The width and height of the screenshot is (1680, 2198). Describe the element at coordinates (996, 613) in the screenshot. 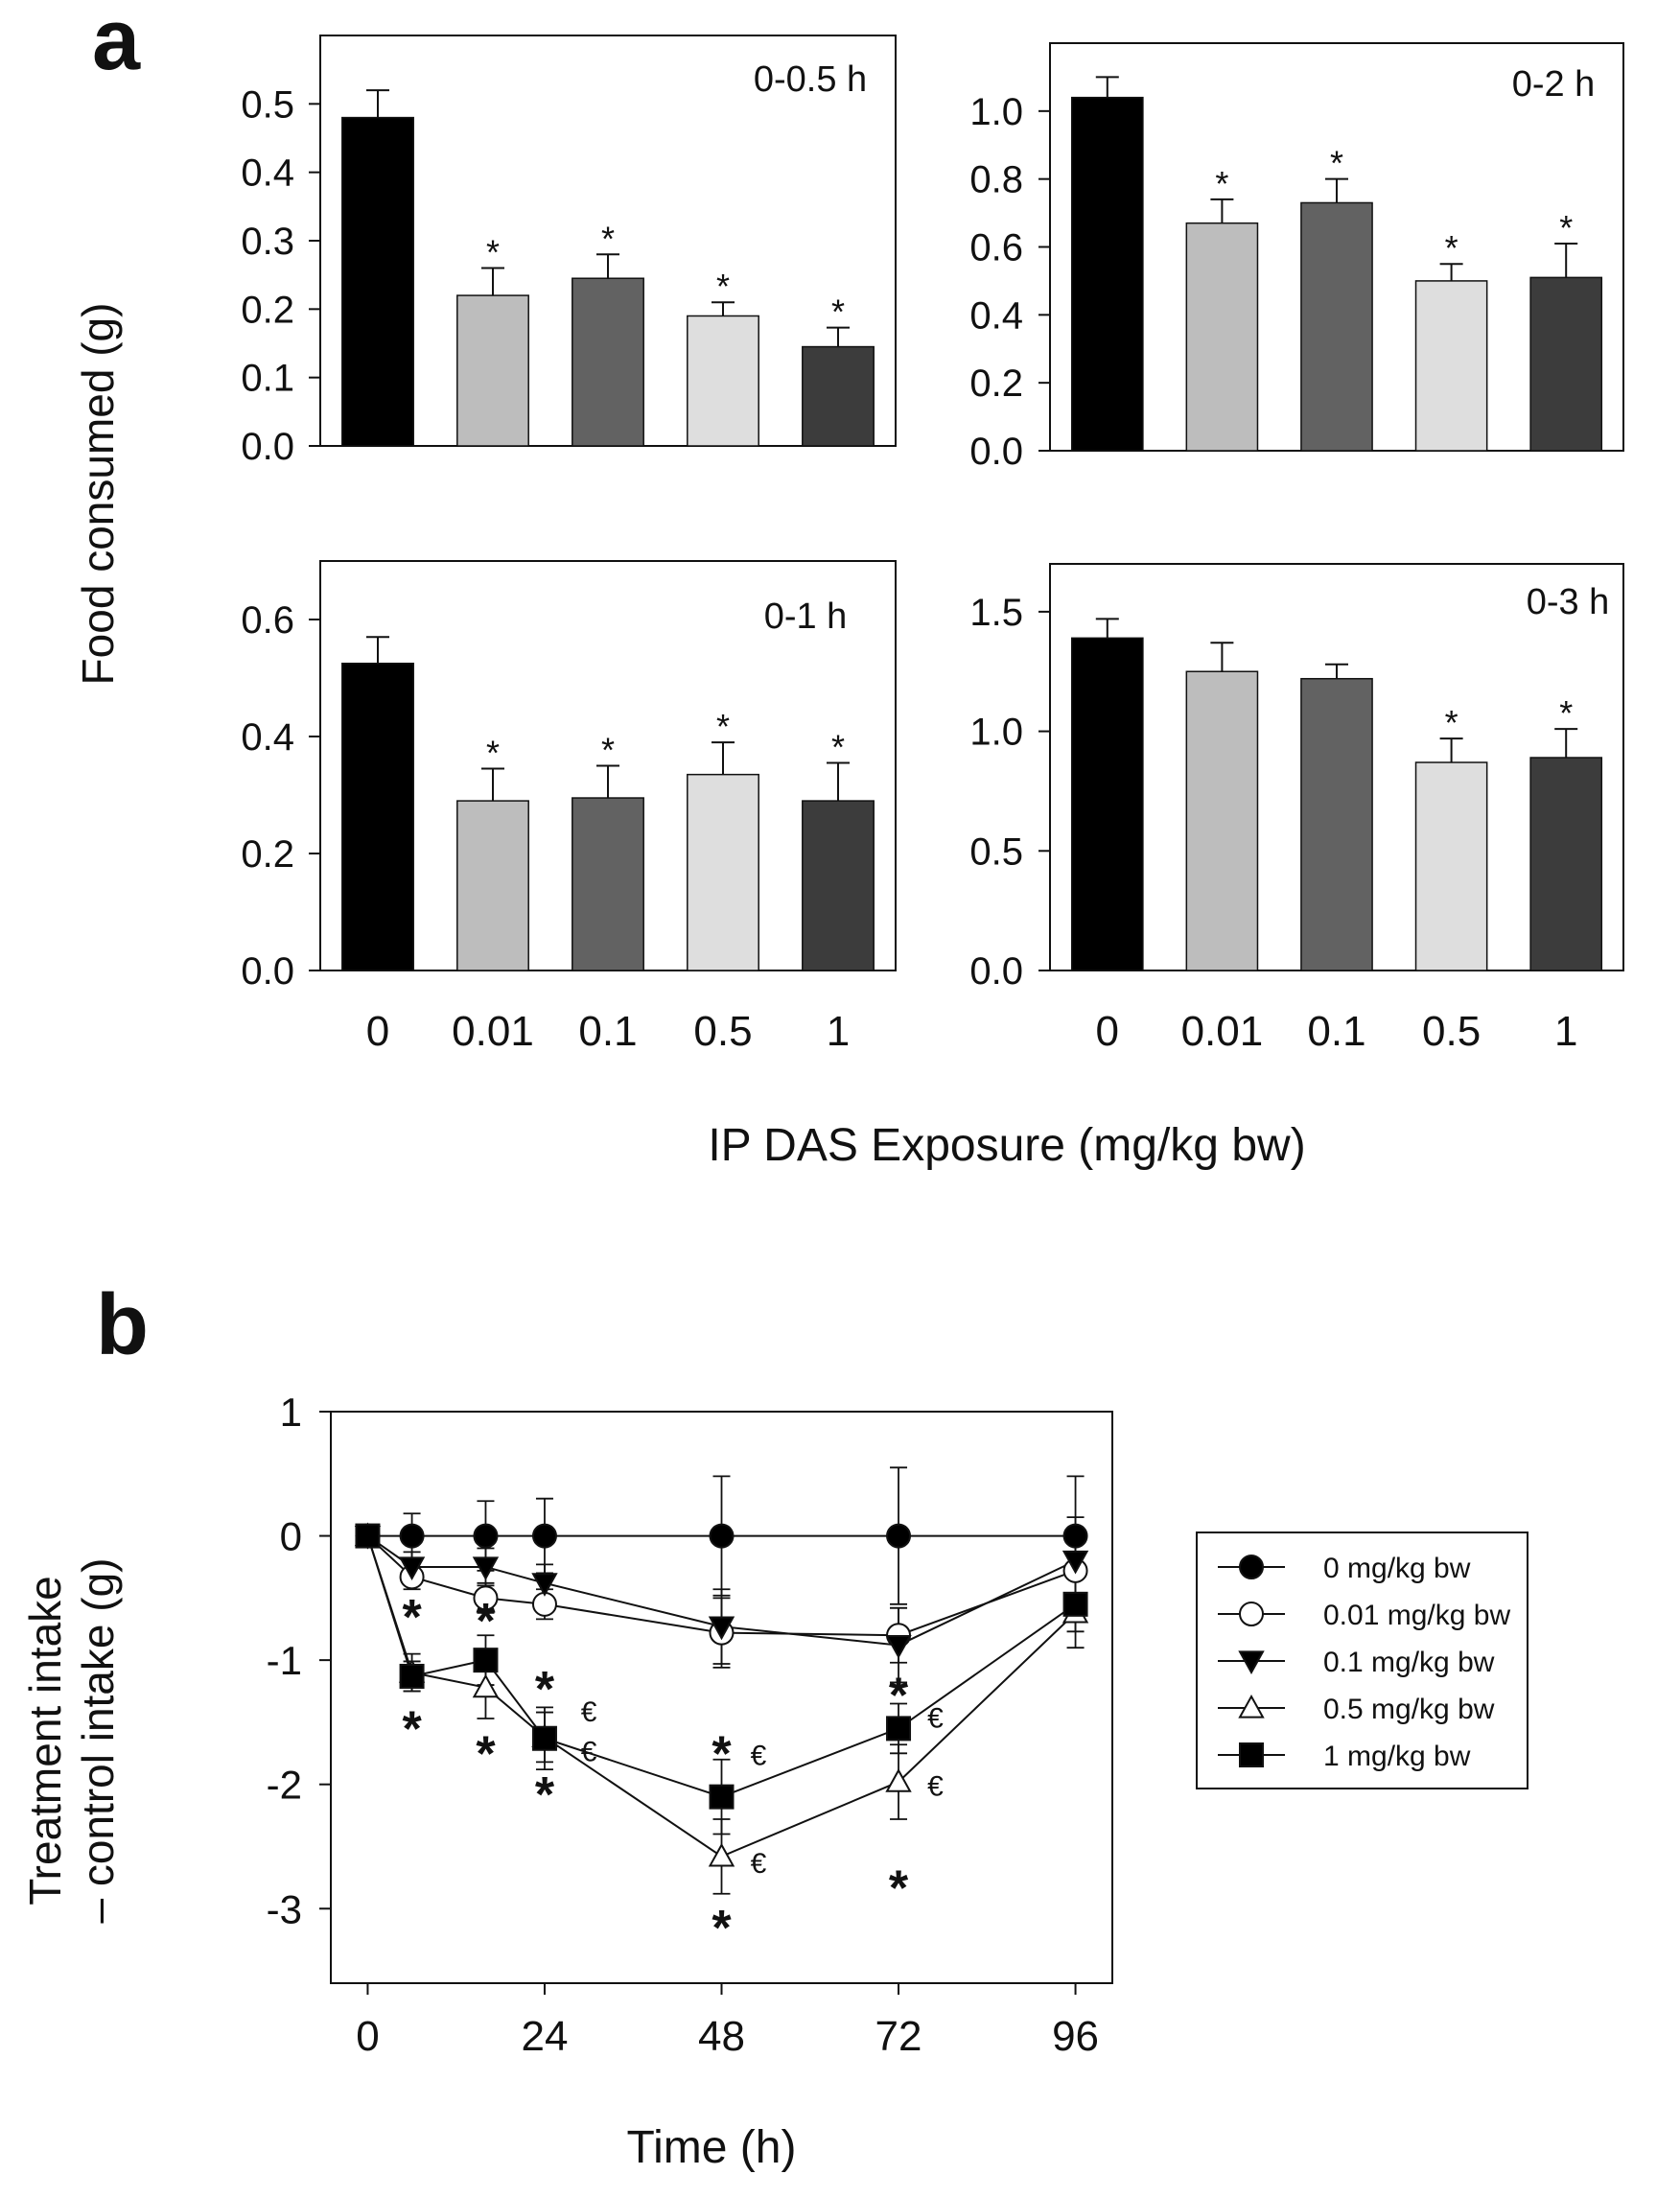

I see `bar-chart-3-ytick-label: 1.5` at that location.